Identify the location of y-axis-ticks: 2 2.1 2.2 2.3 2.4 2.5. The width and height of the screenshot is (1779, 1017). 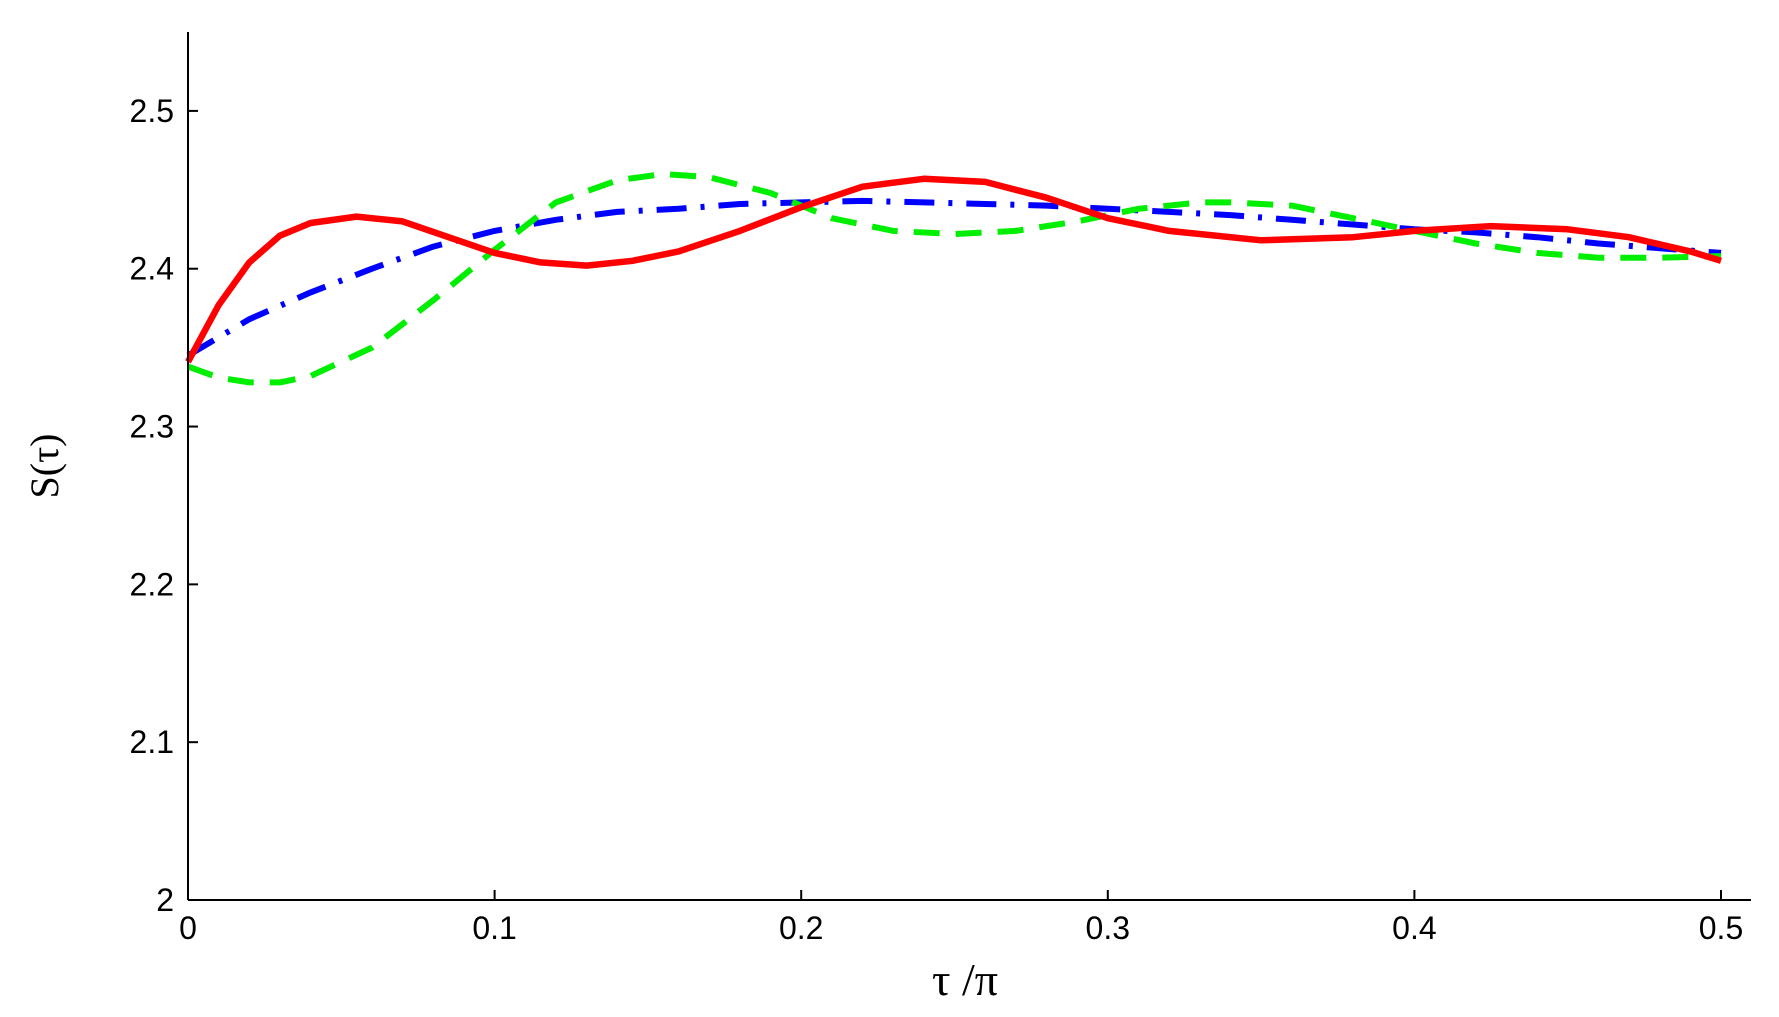
(164, 505).